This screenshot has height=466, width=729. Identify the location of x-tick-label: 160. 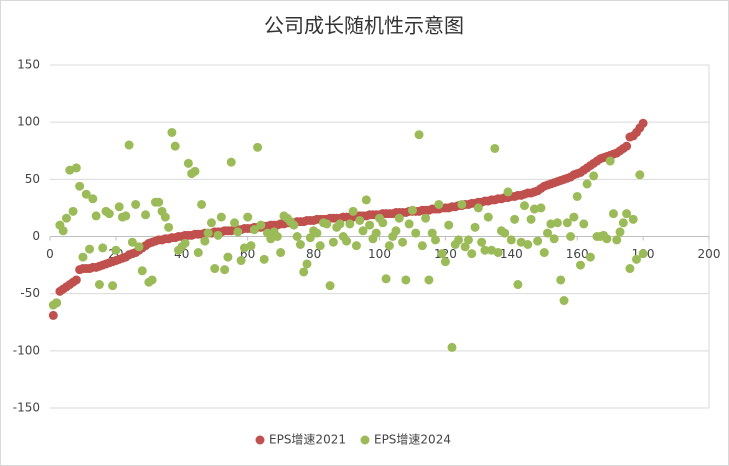
(577, 254).